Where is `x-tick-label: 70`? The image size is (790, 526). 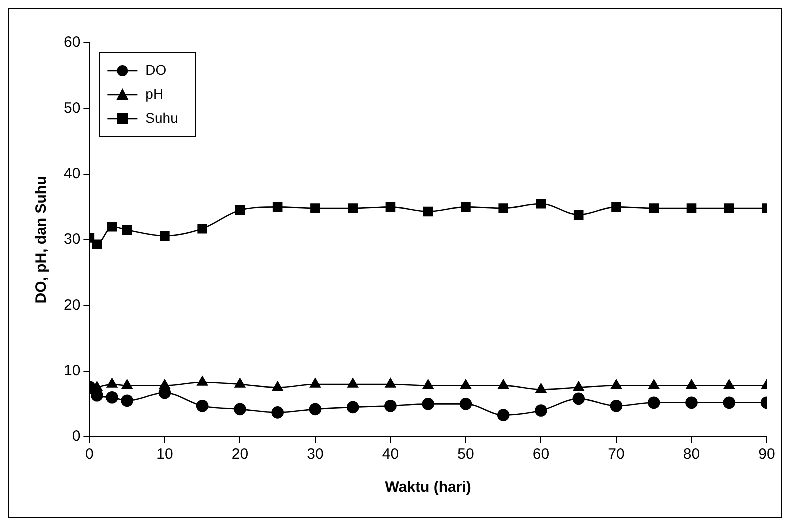
x-tick-label: 70 is located at coordinates (616, 455).